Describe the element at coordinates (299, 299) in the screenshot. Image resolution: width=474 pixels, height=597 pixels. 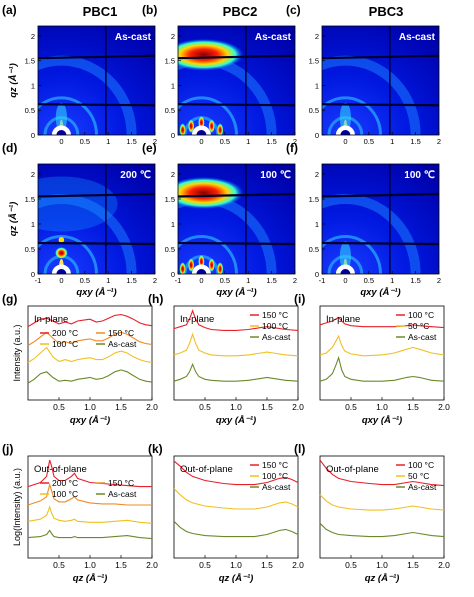
I see `panel-letter: (i)` at that location.